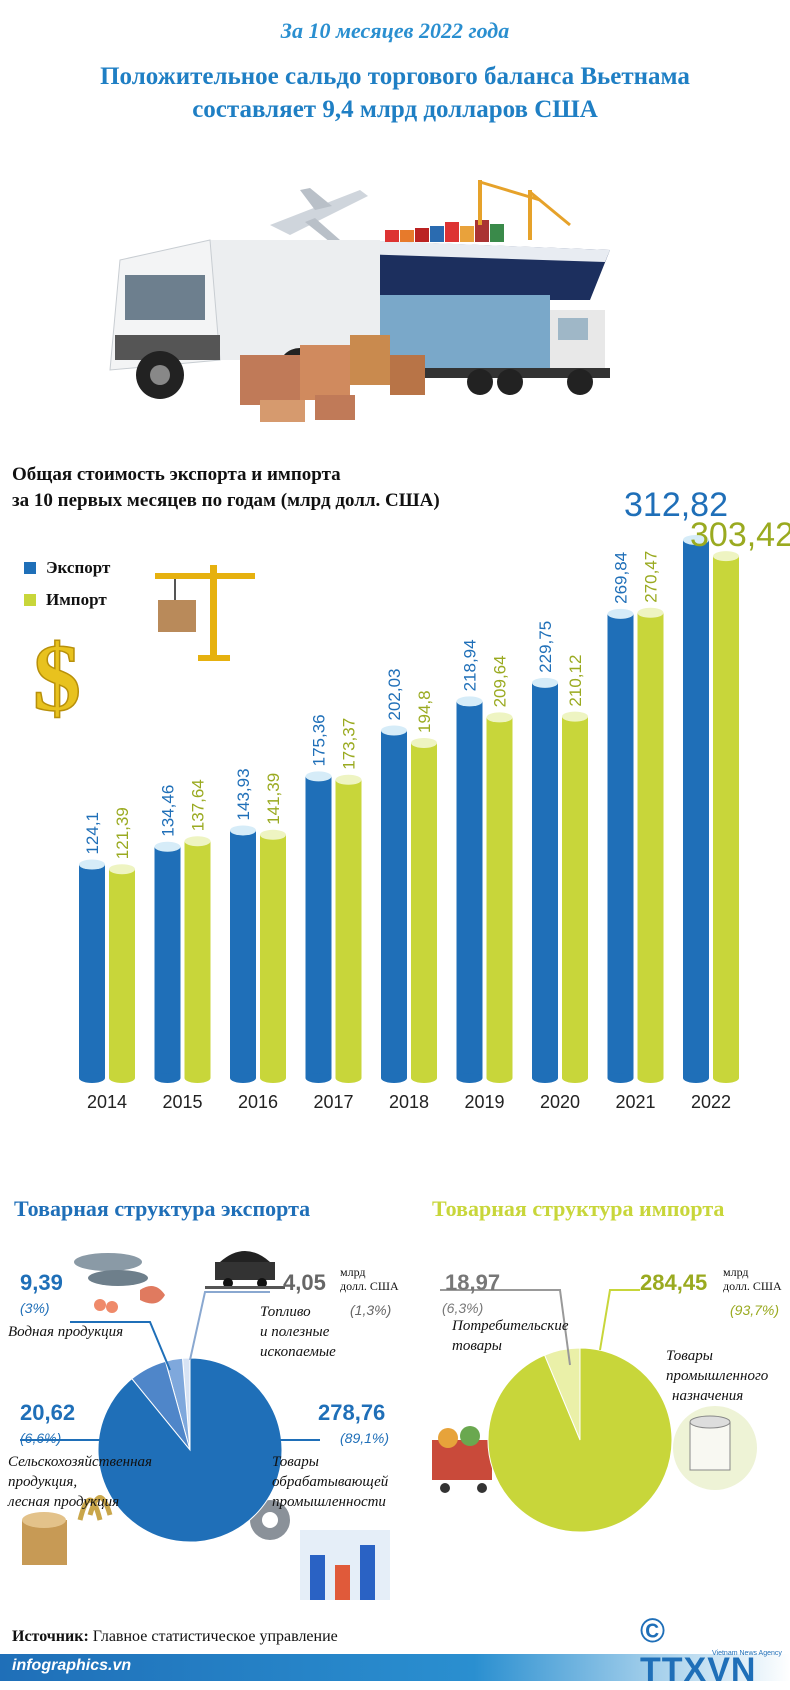 This screenshot has height=1690, width=790. I want to click on bar-export-2019, so click(469, 889).